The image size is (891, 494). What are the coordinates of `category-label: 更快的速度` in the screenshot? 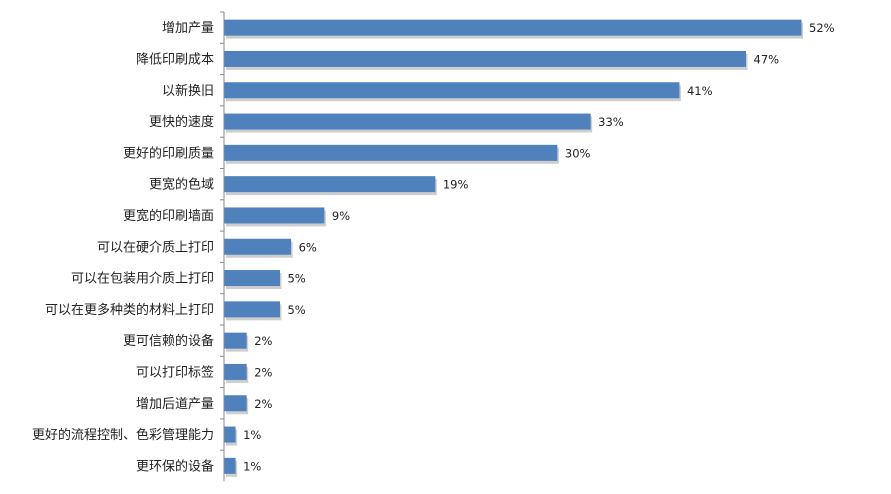 It's located at (181, 122).